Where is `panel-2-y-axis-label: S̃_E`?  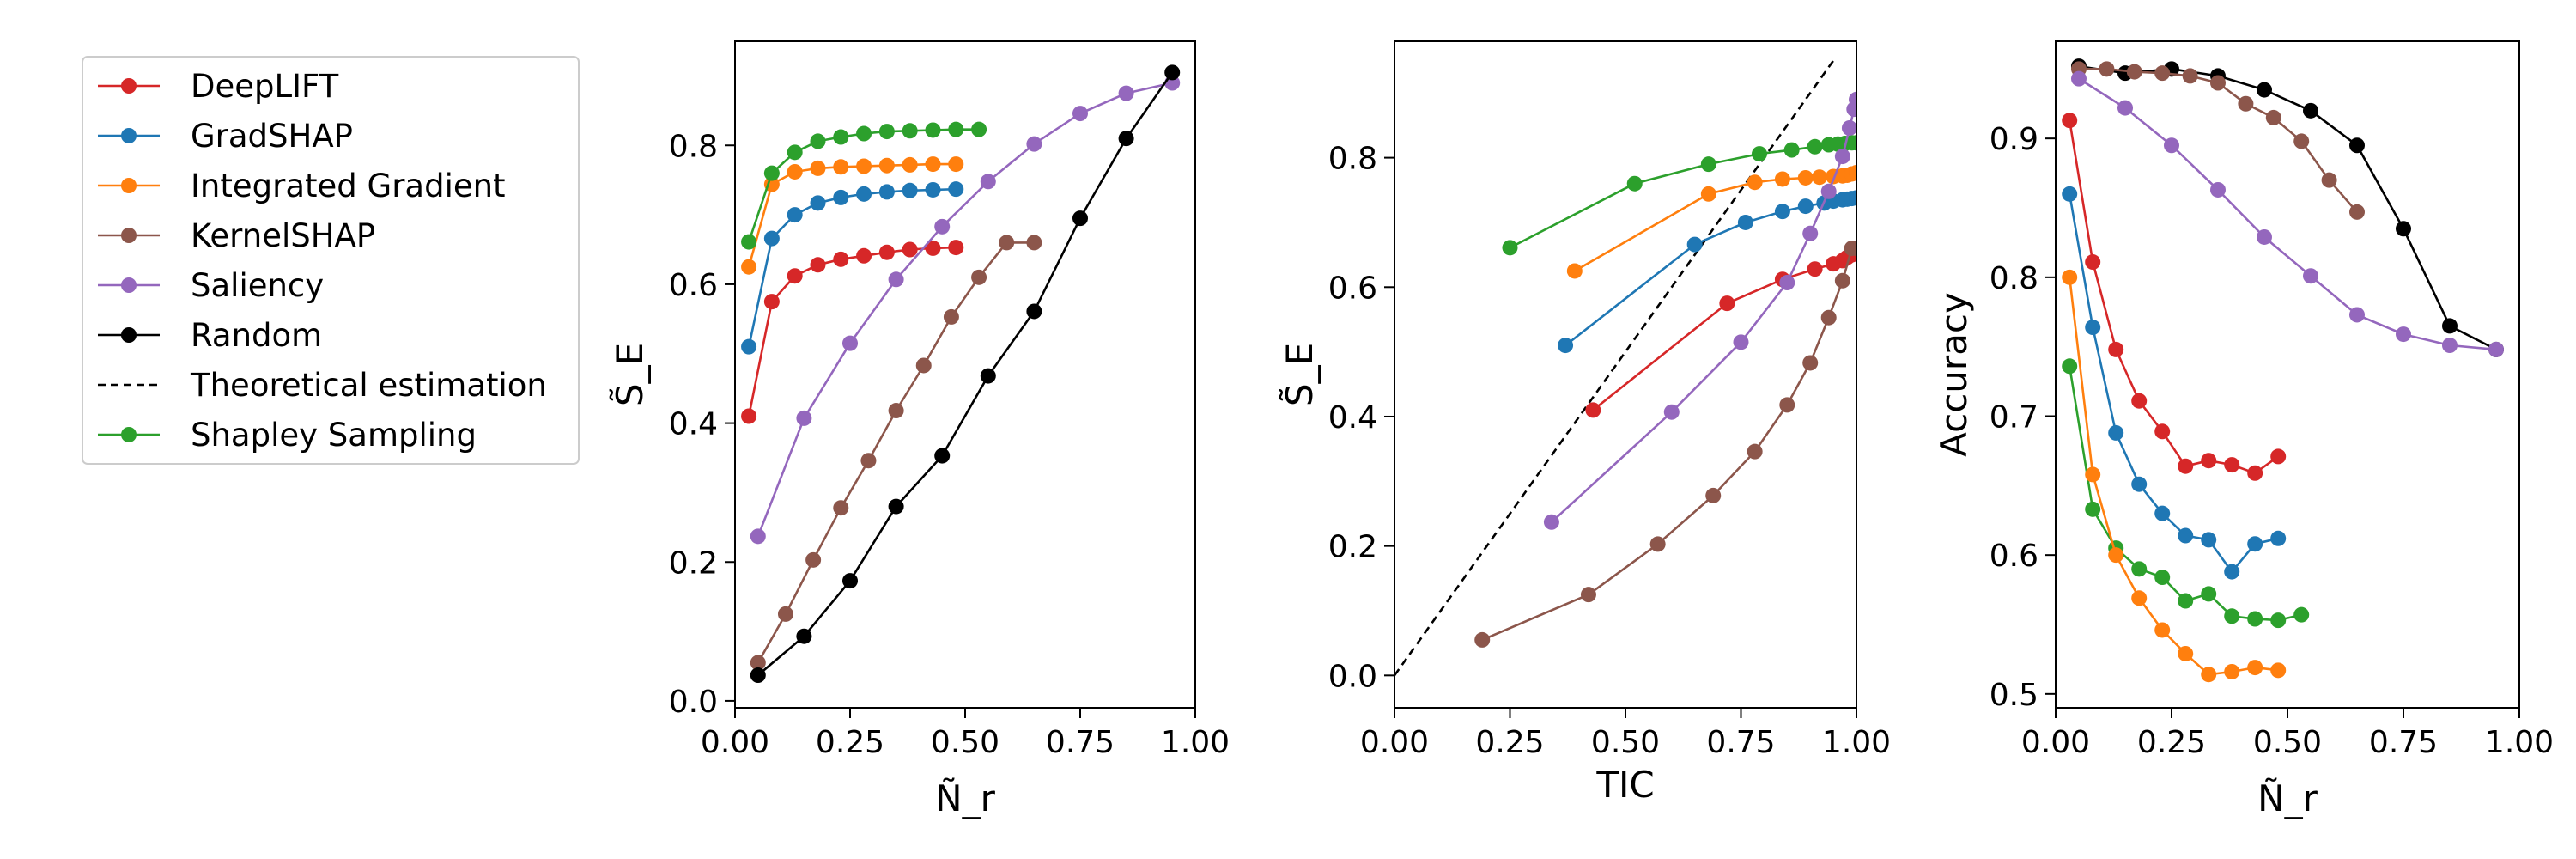
panel-2-y-axis-label: S̃_E is located at coordinates (1299, 375).